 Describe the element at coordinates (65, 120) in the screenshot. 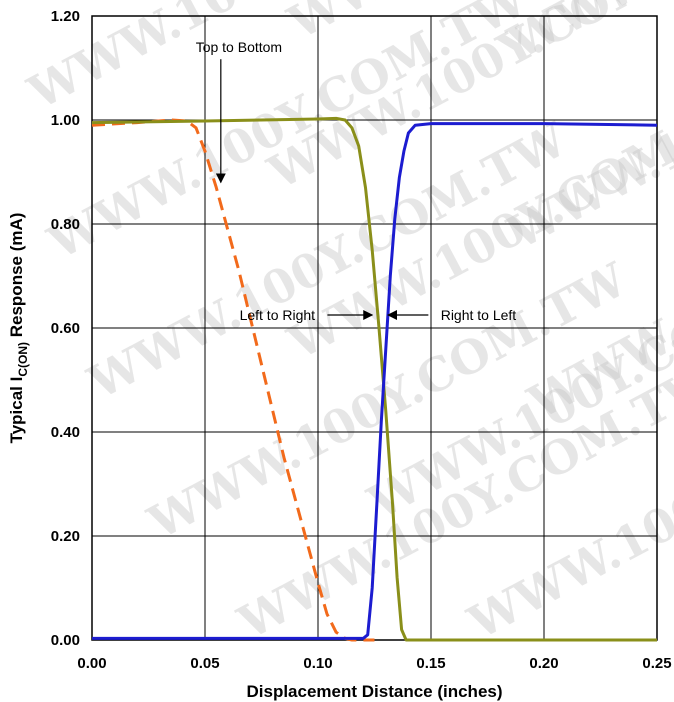

I see `y-tick-label: 1.00` at that location.